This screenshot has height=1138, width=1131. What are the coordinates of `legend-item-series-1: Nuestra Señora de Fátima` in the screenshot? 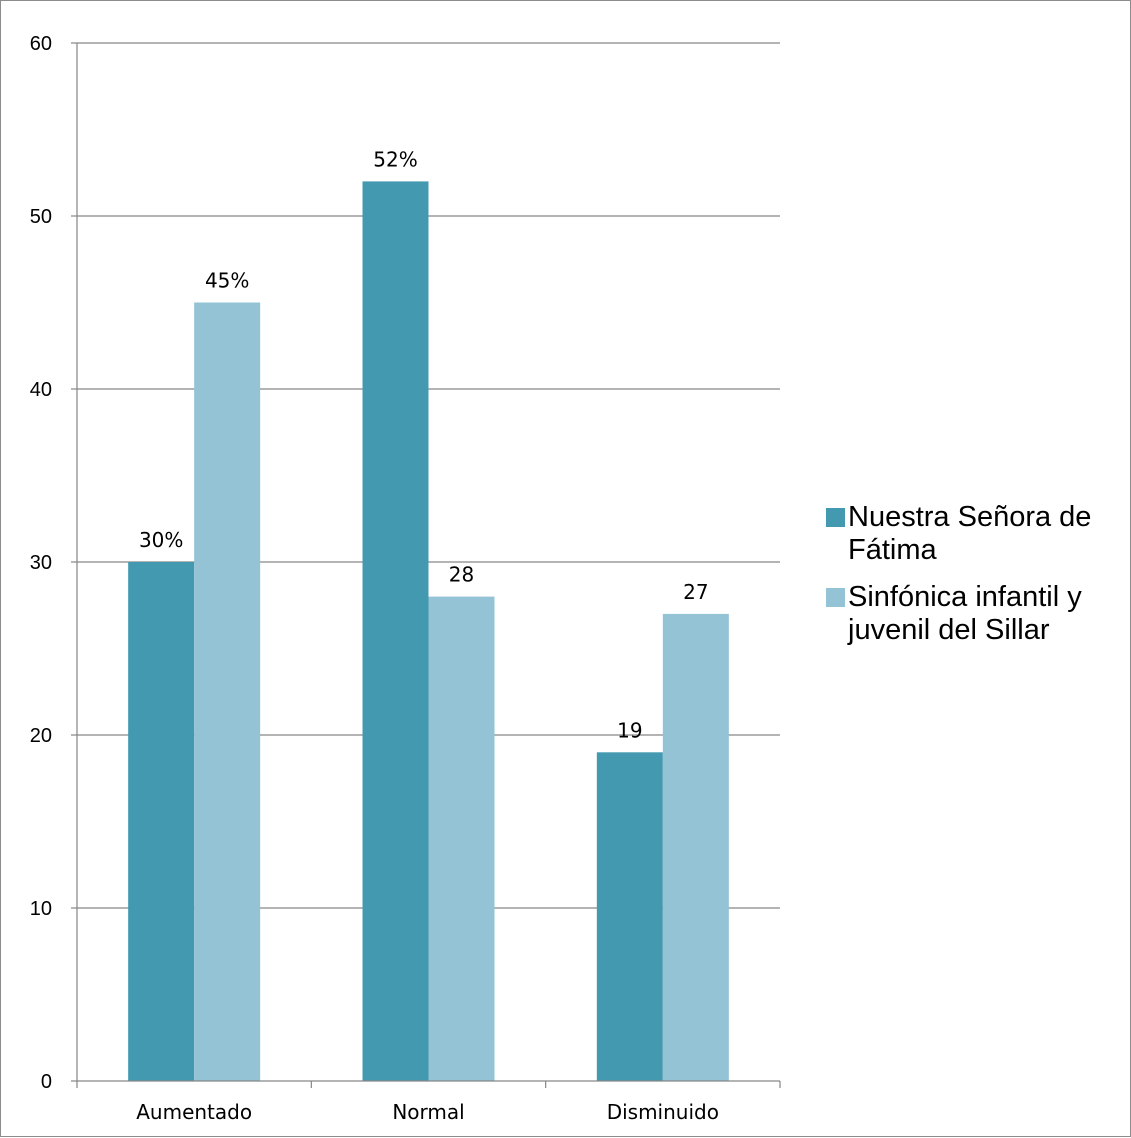 It's located at (976, 534).